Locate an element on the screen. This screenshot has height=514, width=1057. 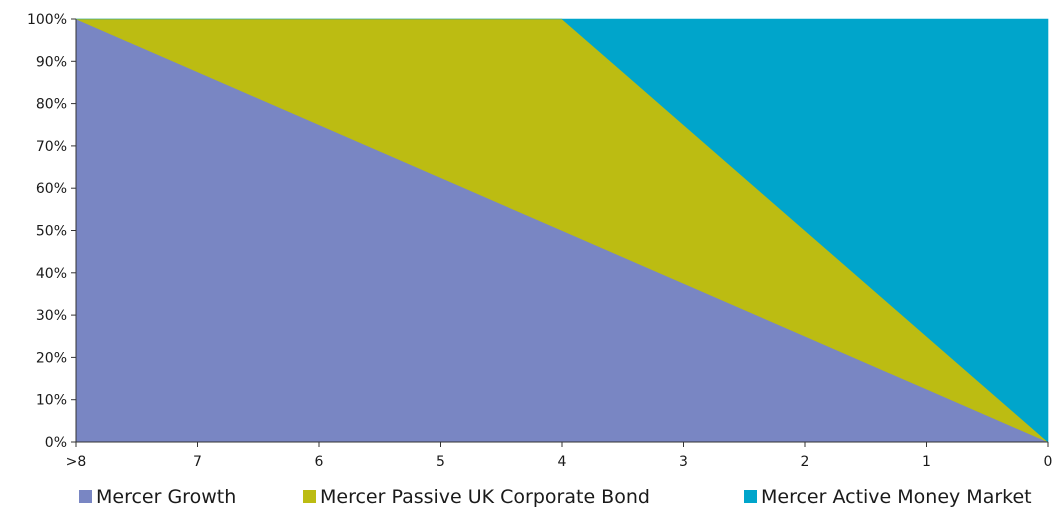
legend-label: Mercer Active Money Market is located at coordinates (896, 497).